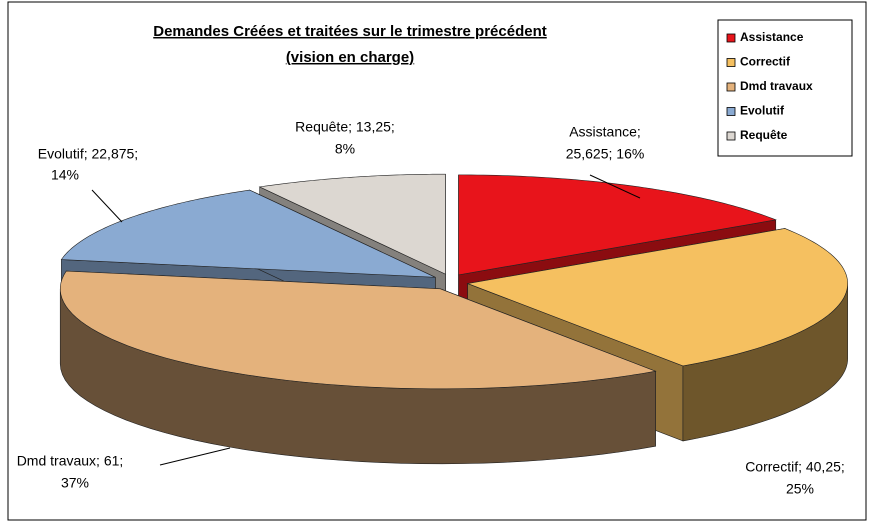 Image resolution: width=869 pixels, height=522 pixels. What do you see at coordinates (795, 467) in the screenshot?
I see `data-label: Correctif; 40,25;` at bounding box center [795, 467].